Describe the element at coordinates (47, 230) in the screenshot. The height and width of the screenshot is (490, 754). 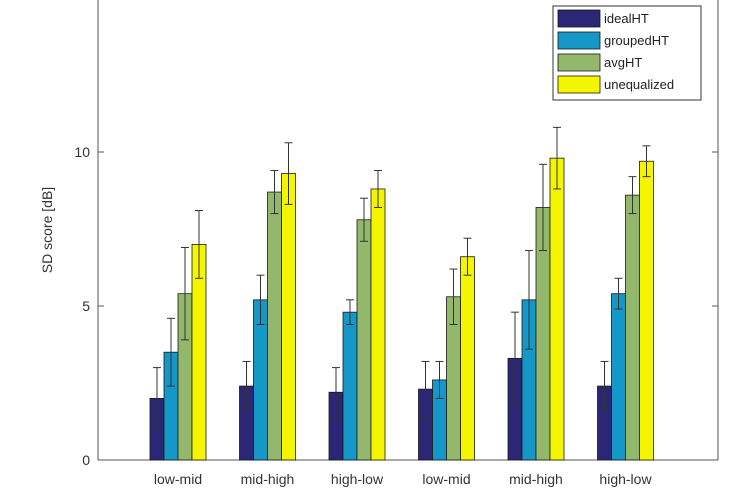
I see `y-axis-label: SD score [dB]` at that location.